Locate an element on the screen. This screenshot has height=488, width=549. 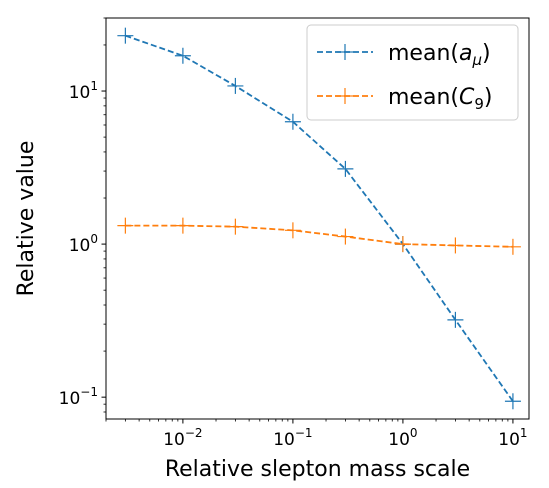
legend-frame is located at coordinates (412, 72).